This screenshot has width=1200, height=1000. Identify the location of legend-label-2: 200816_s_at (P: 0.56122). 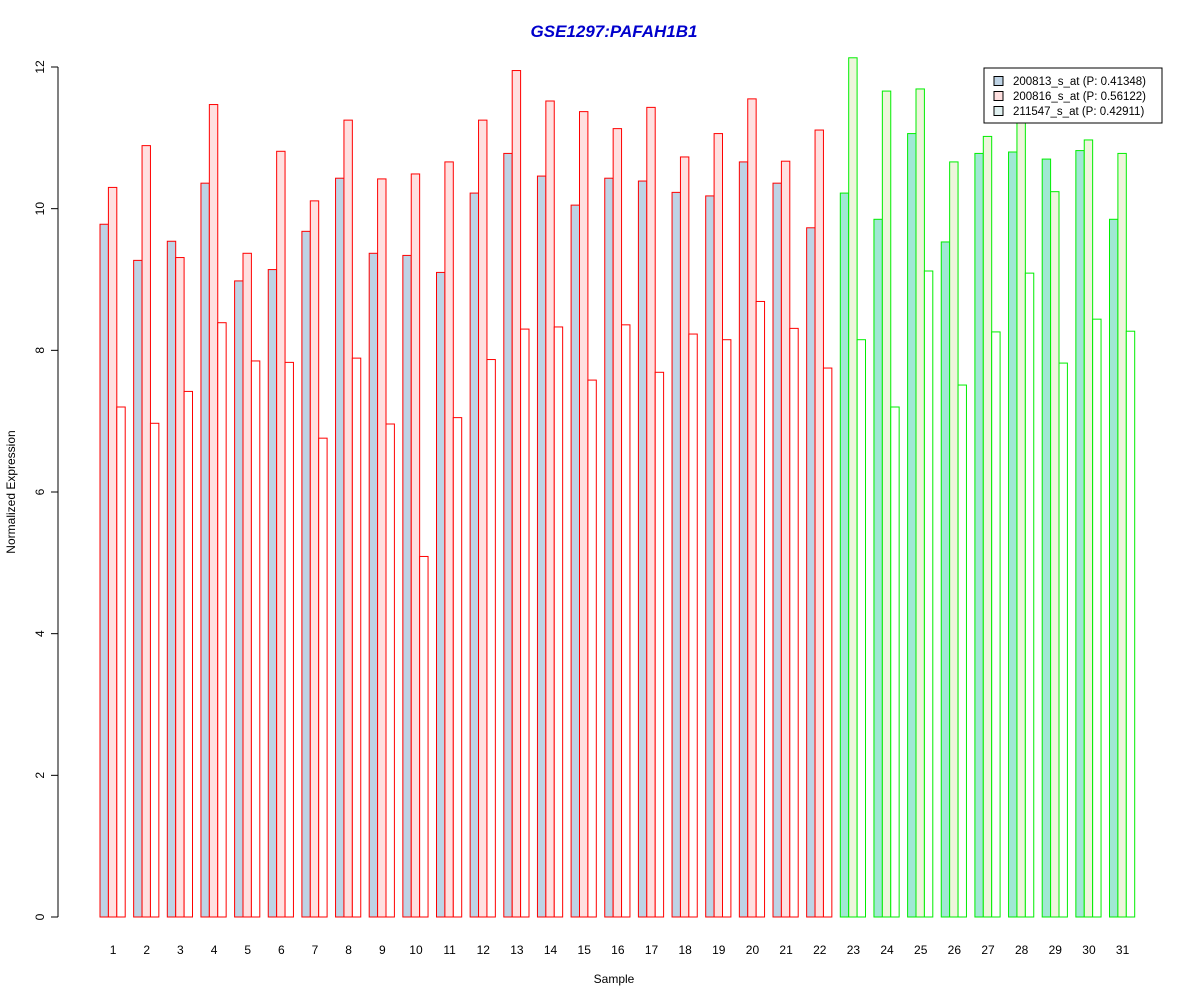
(1079, 97).